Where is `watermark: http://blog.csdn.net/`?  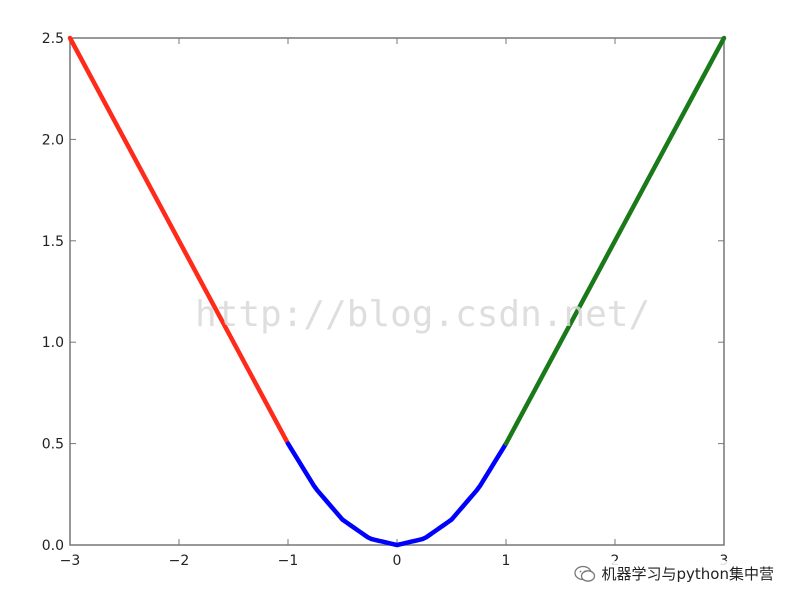
watermark: http://blog.csdn.net/ is located at coordinates (422, 314).